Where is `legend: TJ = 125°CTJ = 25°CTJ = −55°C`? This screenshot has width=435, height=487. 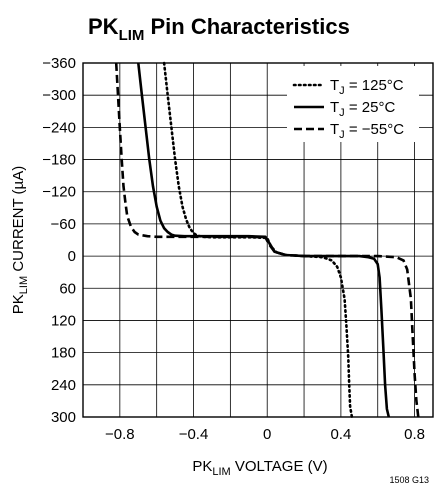
legend: TJ = 125°CTJ = 25°CTJ = −55°C is located at coordinates (348, 109).